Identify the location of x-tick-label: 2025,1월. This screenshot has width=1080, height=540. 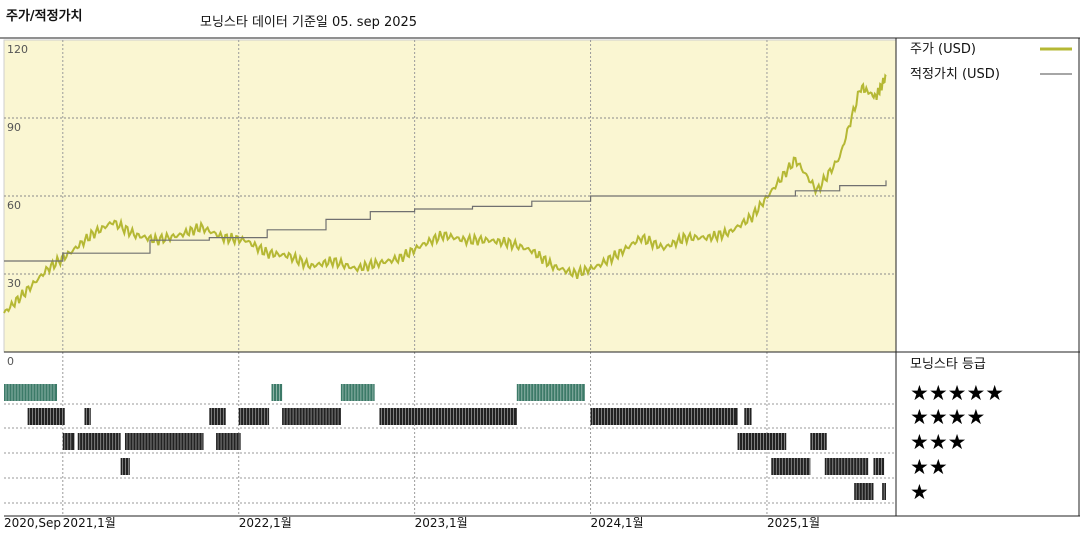
(793, 523).